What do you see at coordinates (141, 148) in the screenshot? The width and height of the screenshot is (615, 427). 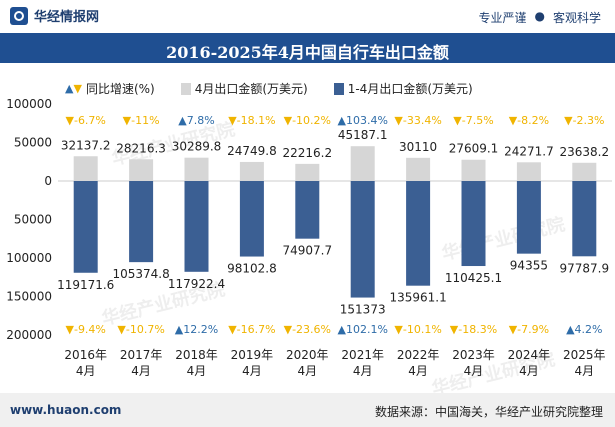 I see `data-label-monthly: 28216.3` at bounding box center [141, 148].